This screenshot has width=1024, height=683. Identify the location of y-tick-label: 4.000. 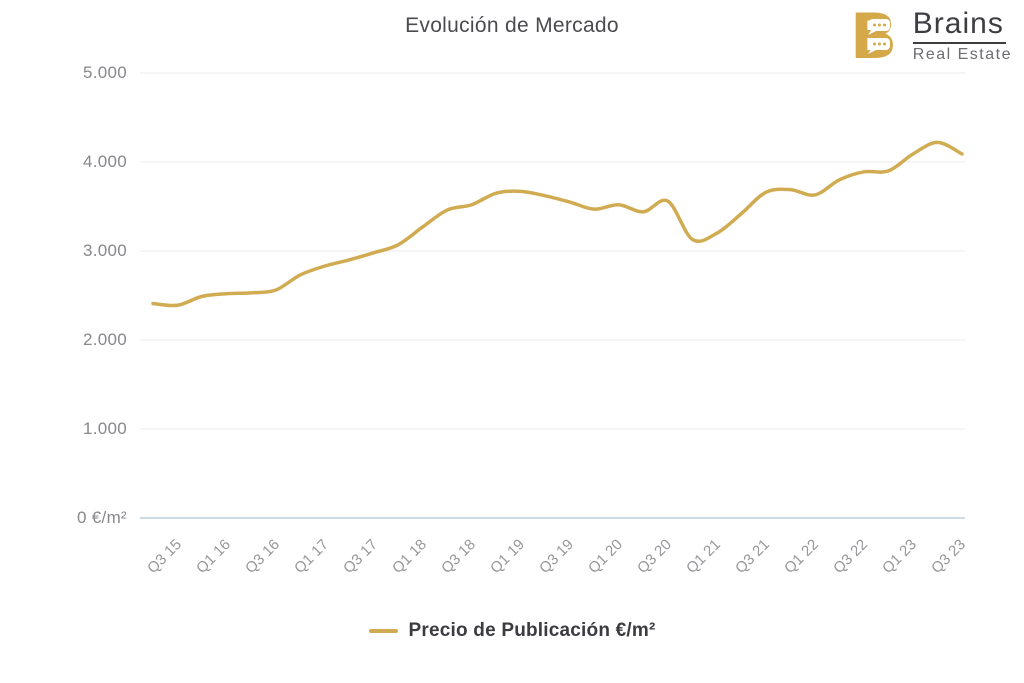
(104, 161).